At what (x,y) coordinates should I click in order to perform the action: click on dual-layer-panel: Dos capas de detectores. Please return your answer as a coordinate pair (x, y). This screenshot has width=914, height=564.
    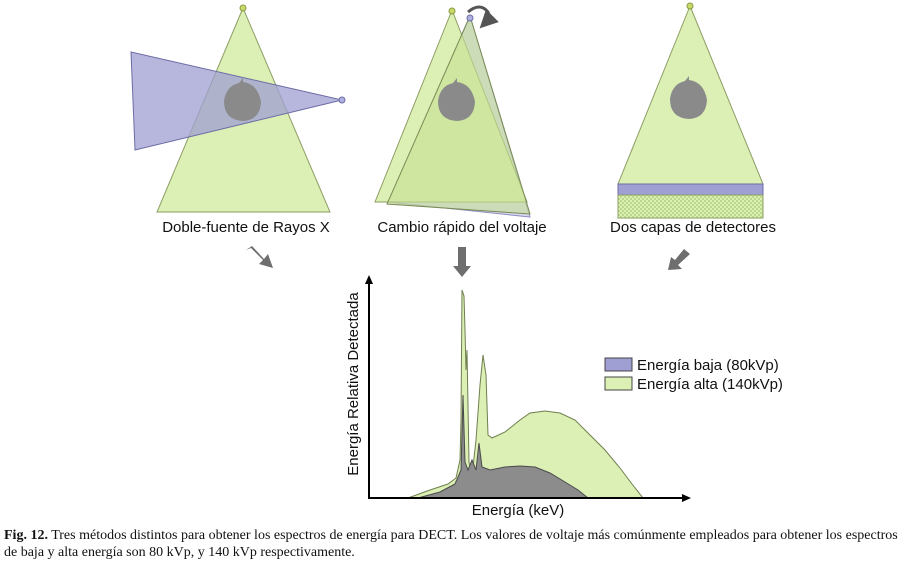
    Looking at the image, I should click on (693, 119).